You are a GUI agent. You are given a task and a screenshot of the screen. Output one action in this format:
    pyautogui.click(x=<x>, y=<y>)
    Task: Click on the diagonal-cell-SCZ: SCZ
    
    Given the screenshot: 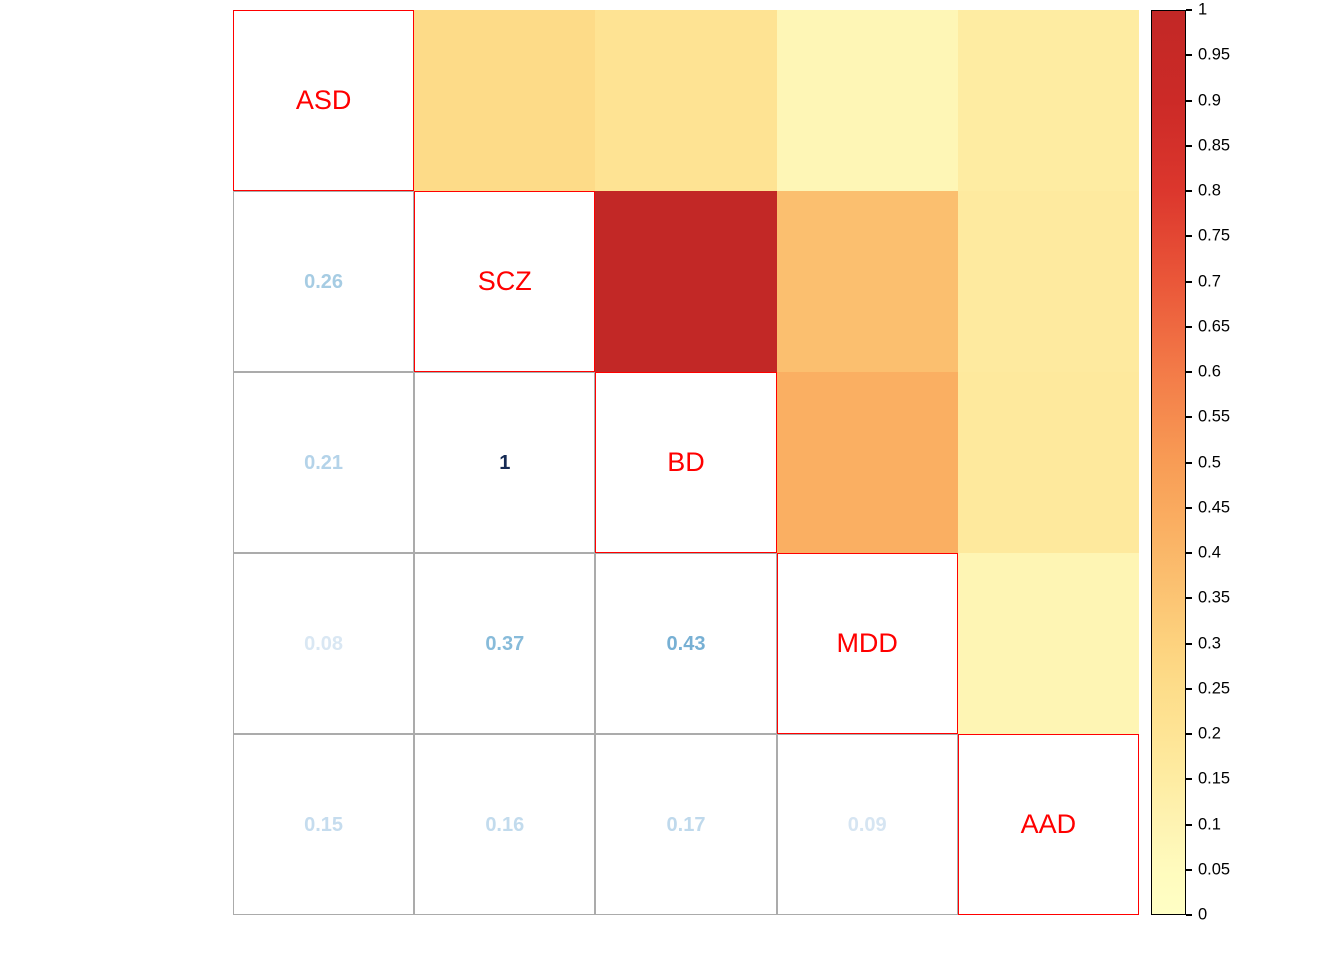 What is the action you would take?
    pyautogui.click(x=505, y=281)
    